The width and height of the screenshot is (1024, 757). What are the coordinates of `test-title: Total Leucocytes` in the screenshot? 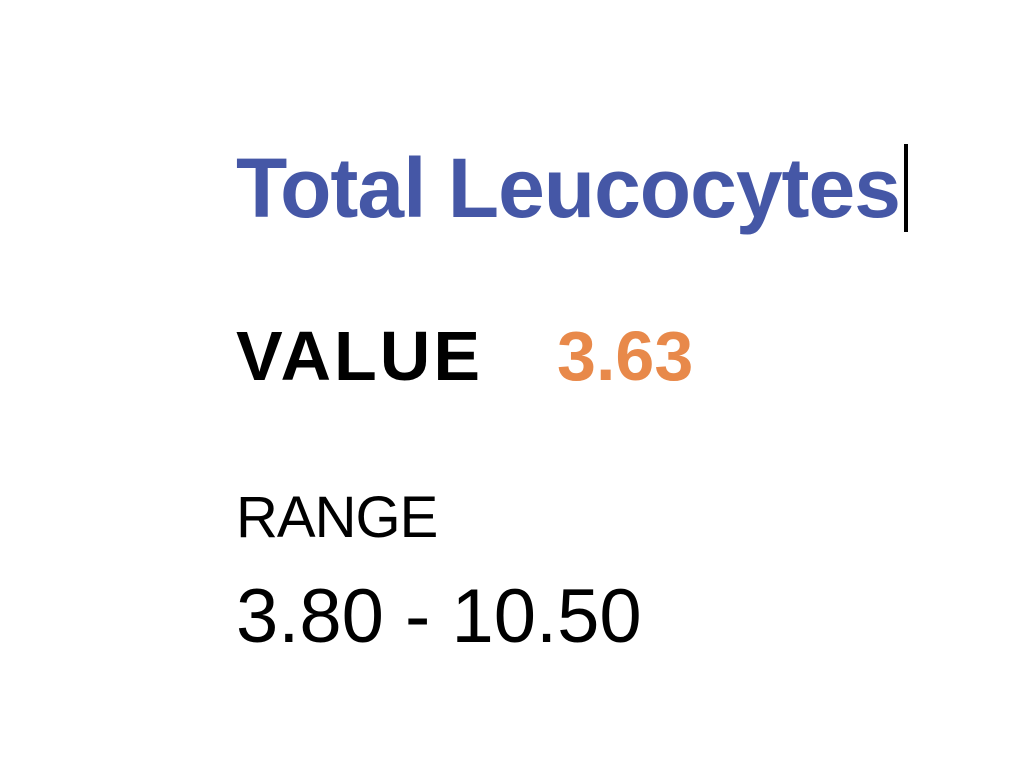 It's located at (568, 188).